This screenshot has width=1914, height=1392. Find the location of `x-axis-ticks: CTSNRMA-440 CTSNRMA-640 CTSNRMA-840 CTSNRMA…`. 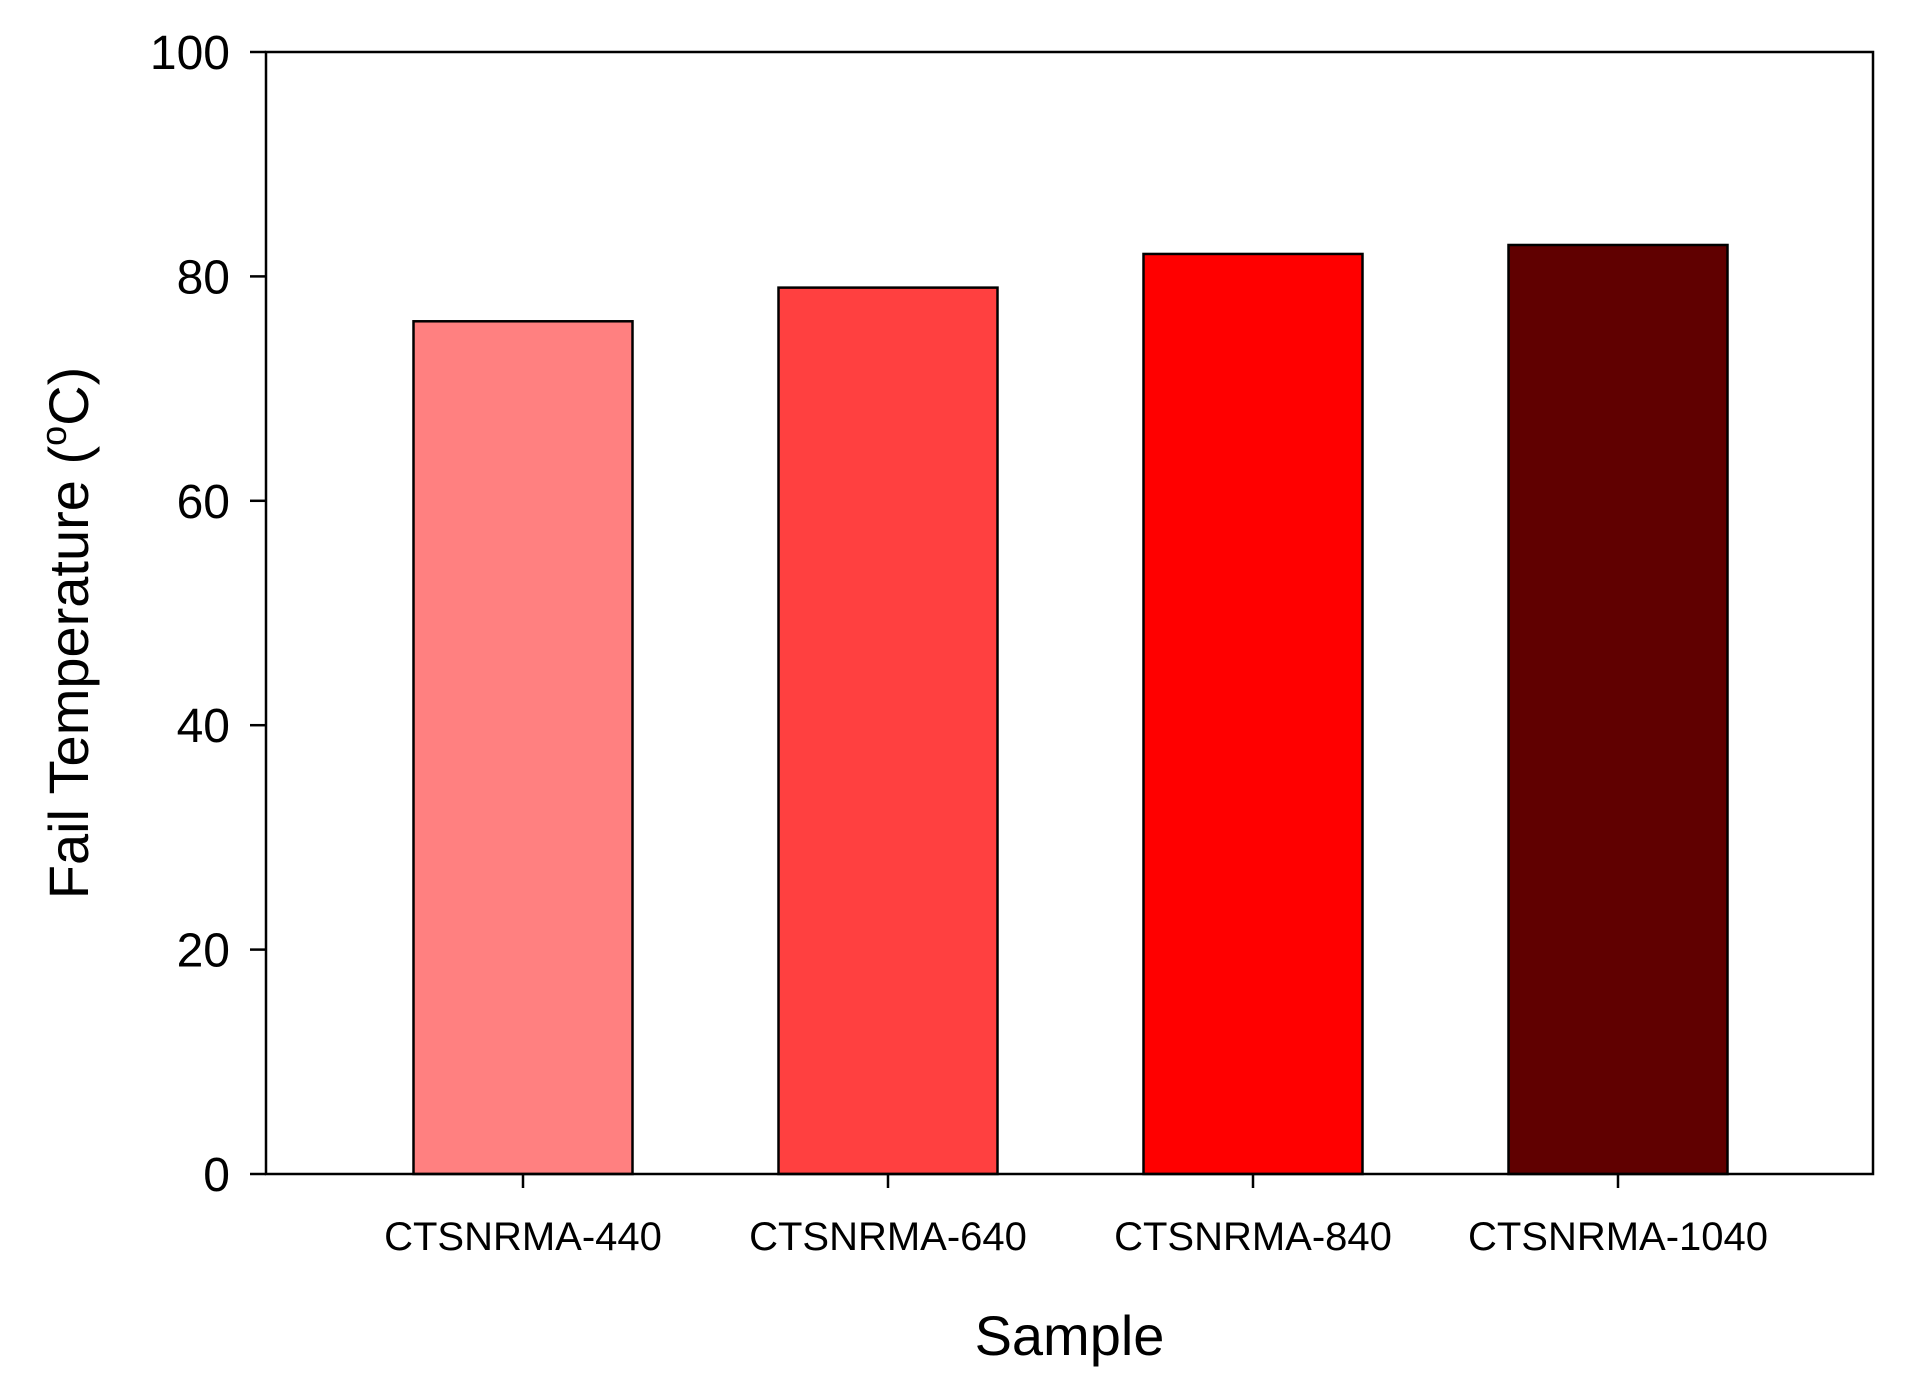

x-axis-ticks: CTSNRMA-440 CTSNRMA-640 CTSNRMA-840 CTSNRMA… is located at coordinates (1076, 1216).